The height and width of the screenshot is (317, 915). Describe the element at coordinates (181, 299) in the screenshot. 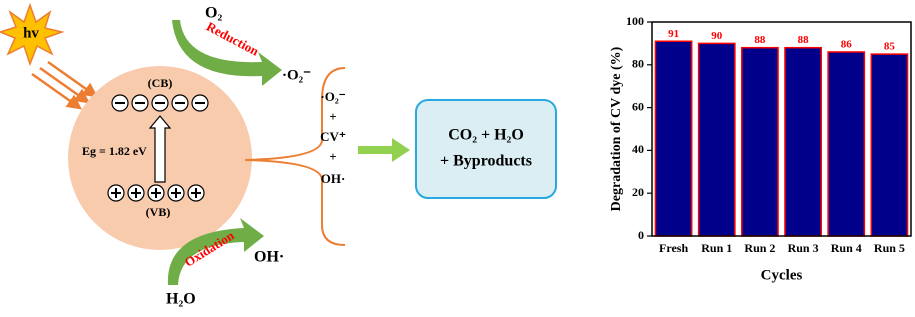

I see `water: H₂O` at that location.